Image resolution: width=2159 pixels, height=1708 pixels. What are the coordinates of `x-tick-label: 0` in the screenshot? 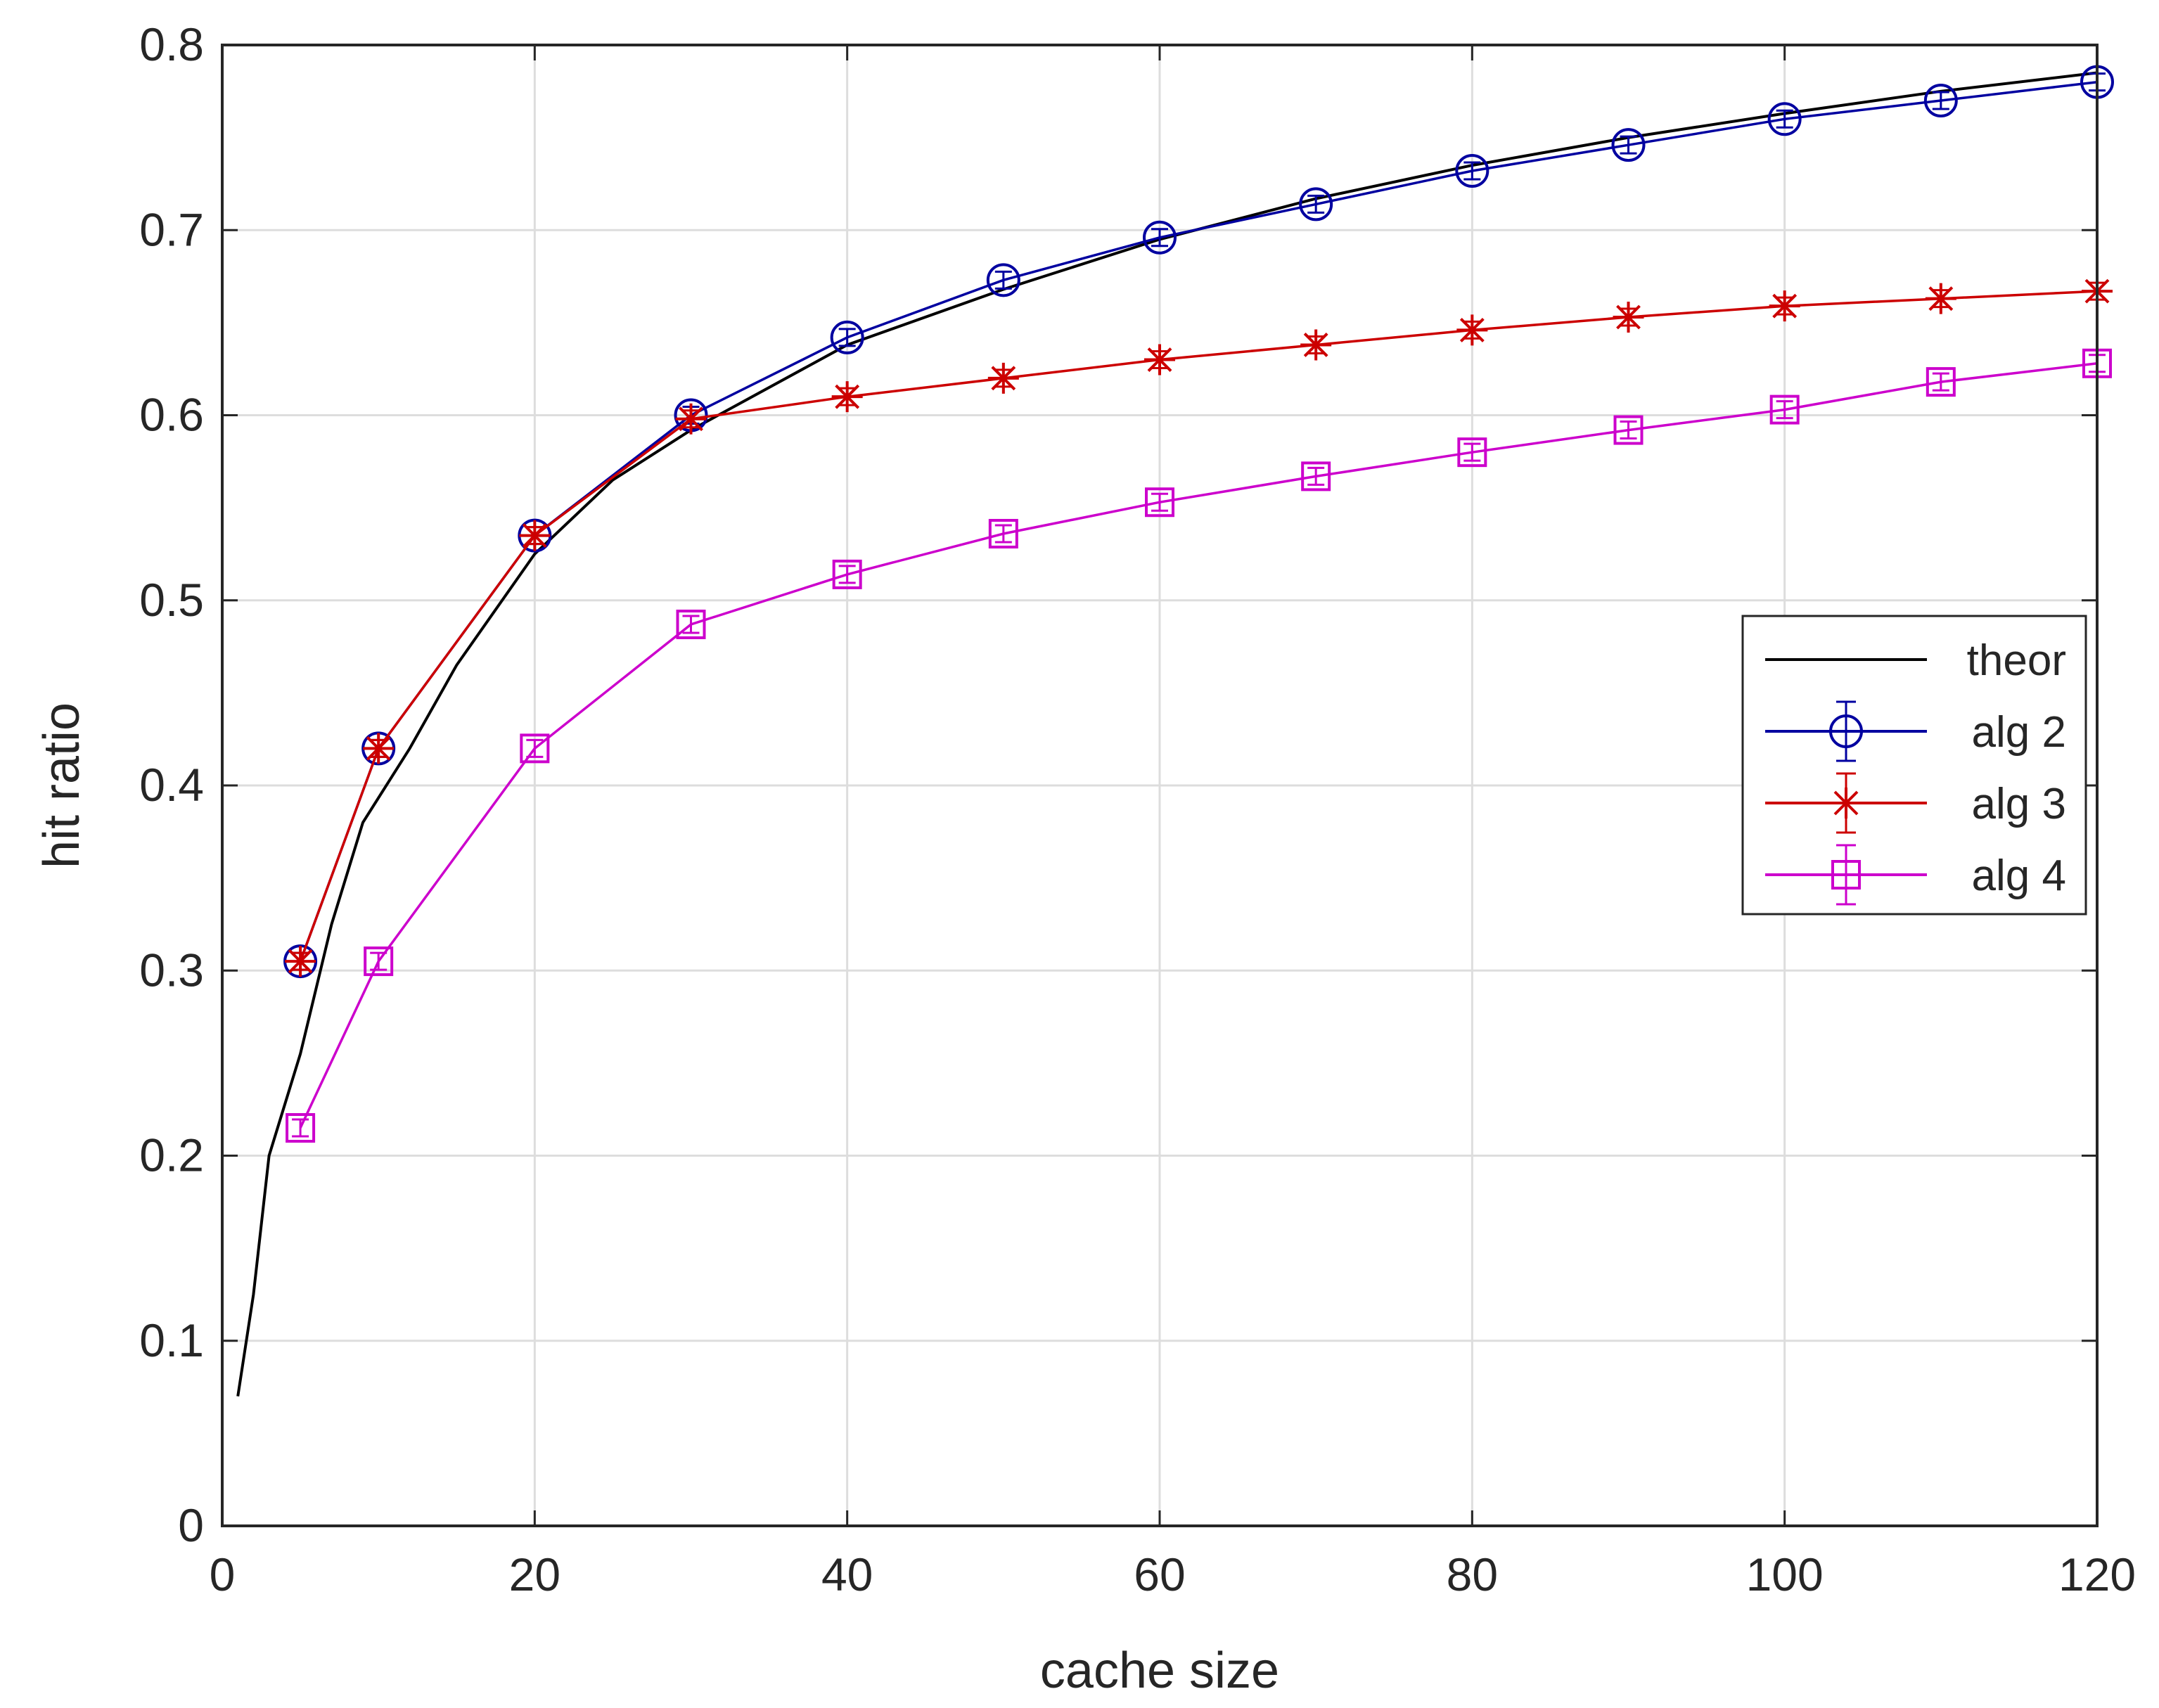 It's located at (223, 1574).